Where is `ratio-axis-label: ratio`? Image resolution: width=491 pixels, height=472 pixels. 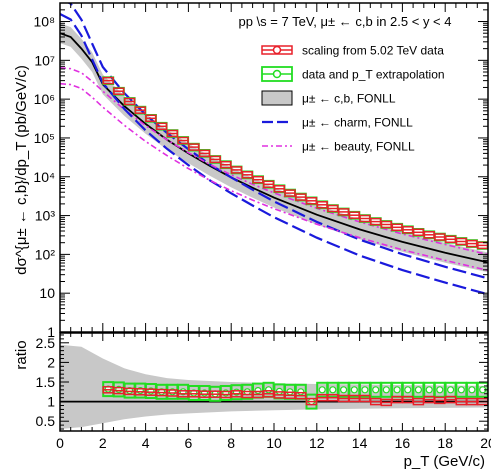
ratio-axis-label: ratio is located at coordinates (21, 354).